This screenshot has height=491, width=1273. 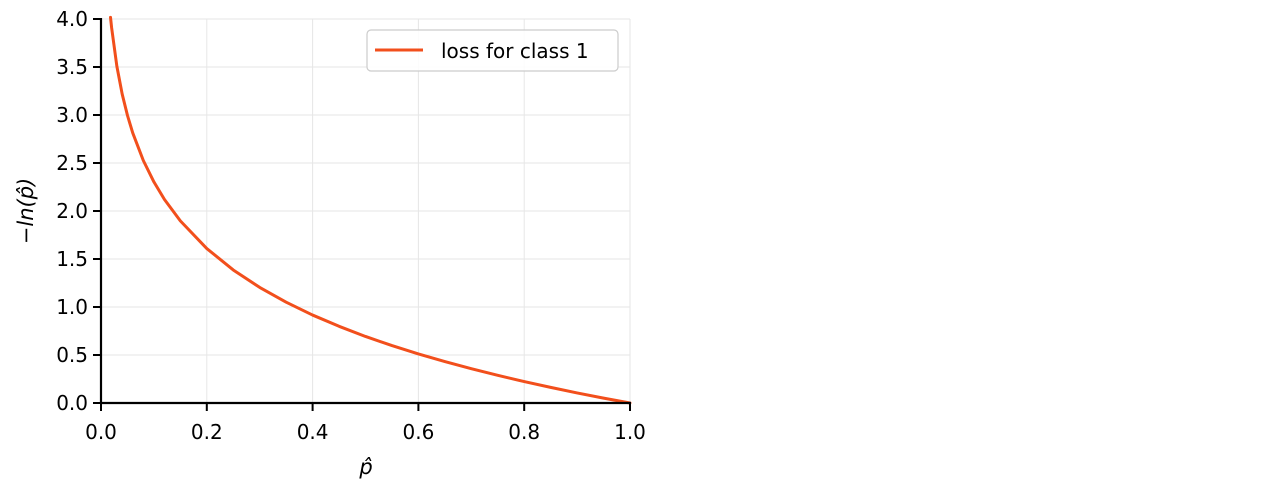 I want to click on x-ticks: 0.0 0.2 0.4 0.6 0.8 1.0, so click(x=365, y=423).